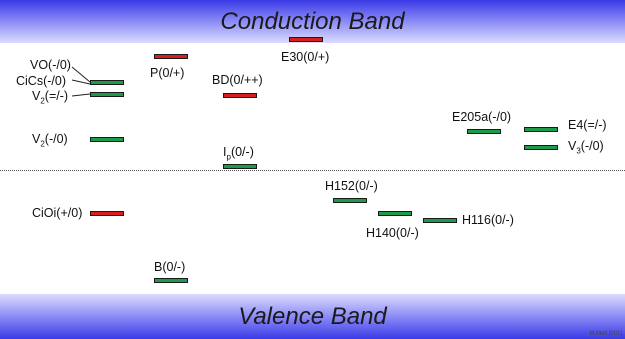  I want to click on label-p: P(0/+), so click(167, 73).